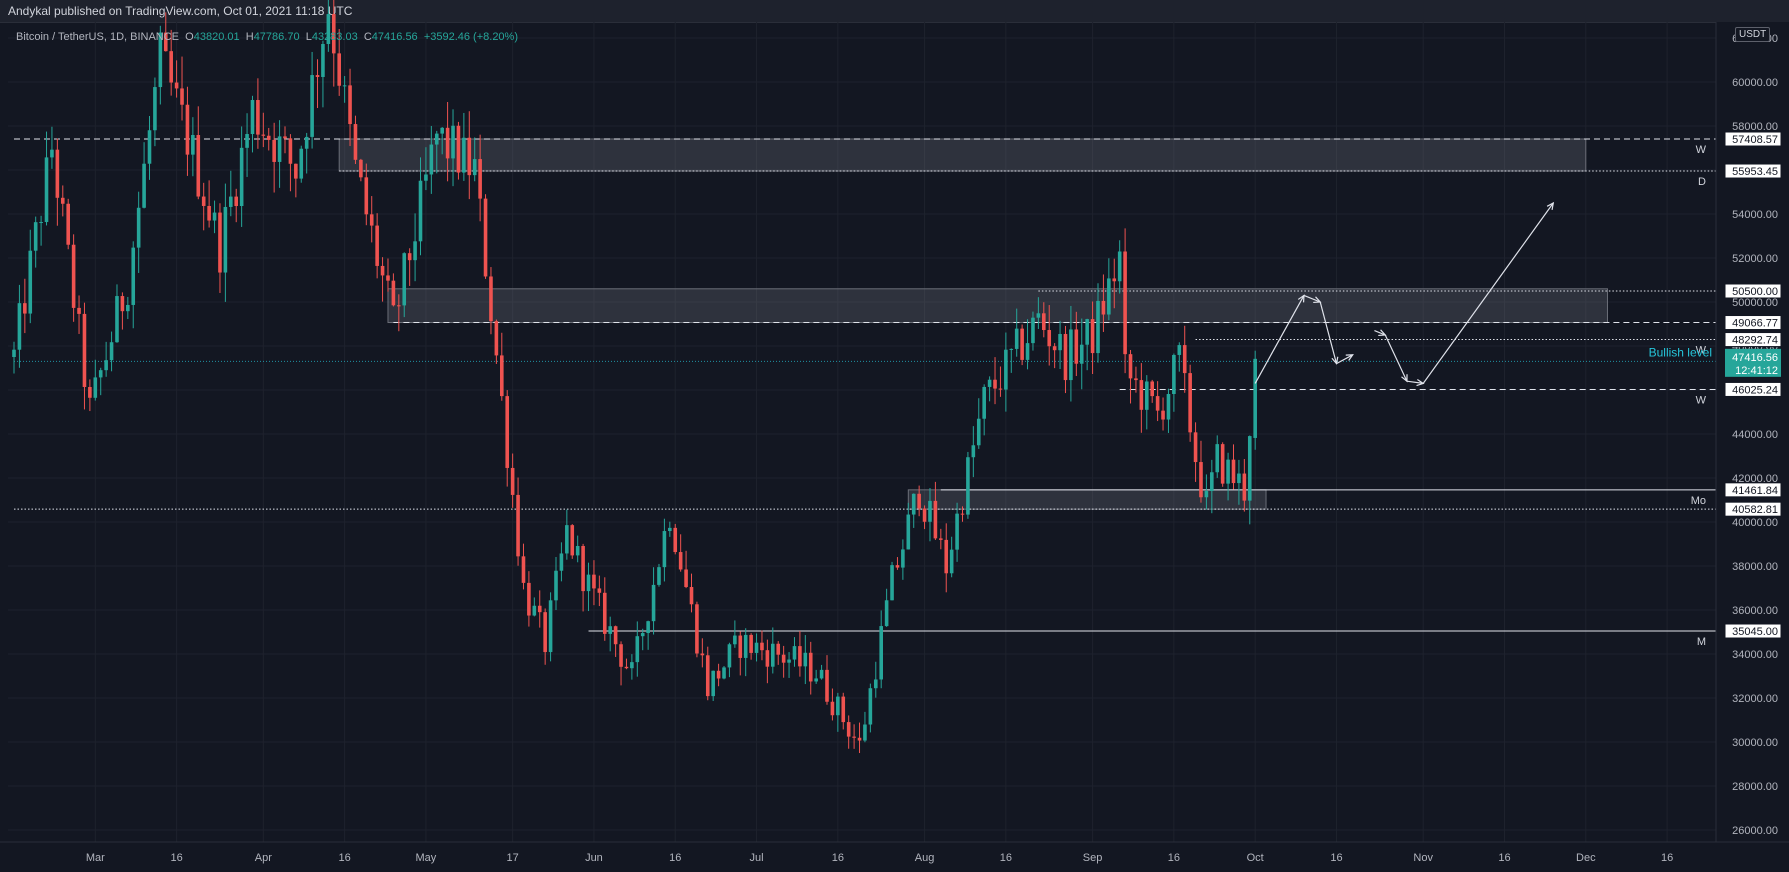 This screenshot has height=872, width=1789. Describe the element at coordinates (1423, 858) in the screenshot. I see `time-tick-label: Nov` at that location.